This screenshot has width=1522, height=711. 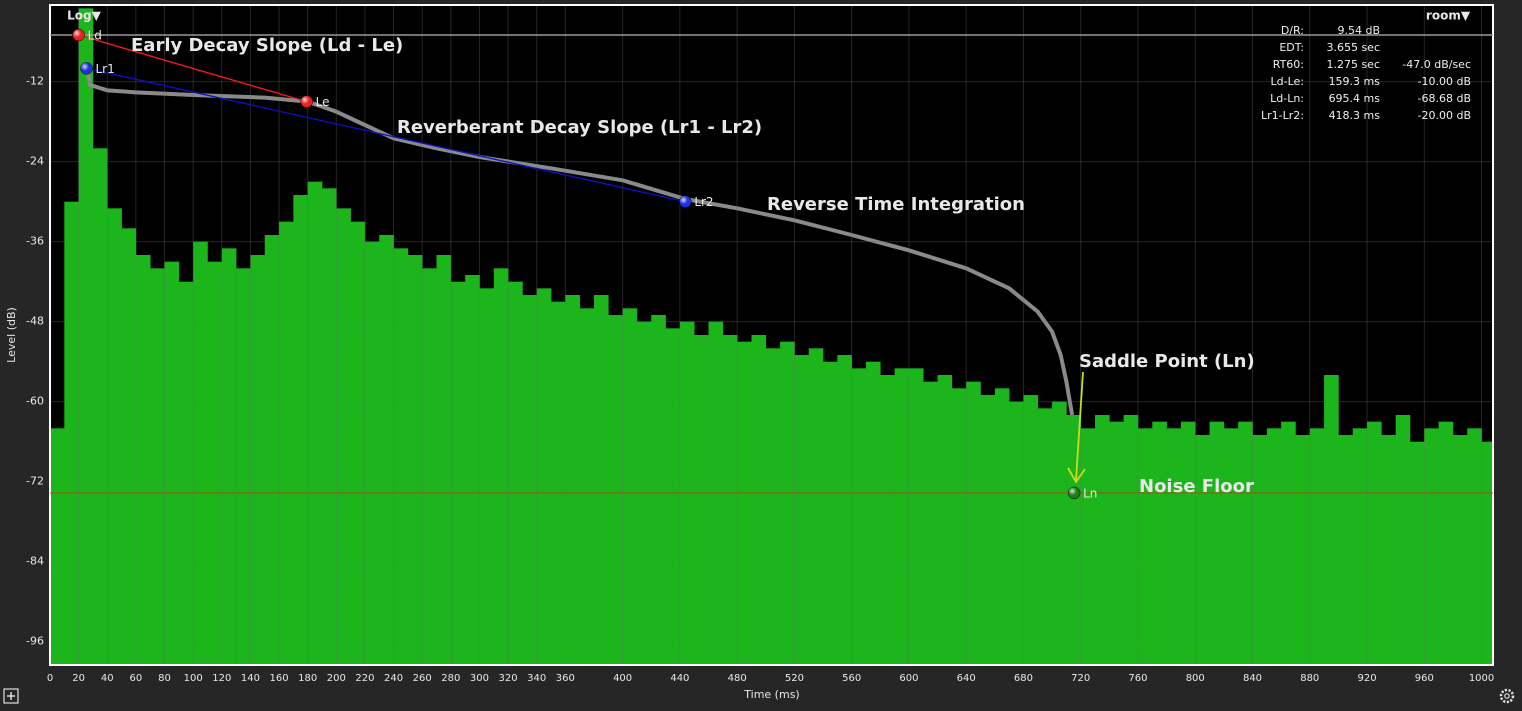 What do you see at coordinates (1448, 16) in the screenshot?
I see `preset-menu: room▼` at bounding box center [1448, 16].